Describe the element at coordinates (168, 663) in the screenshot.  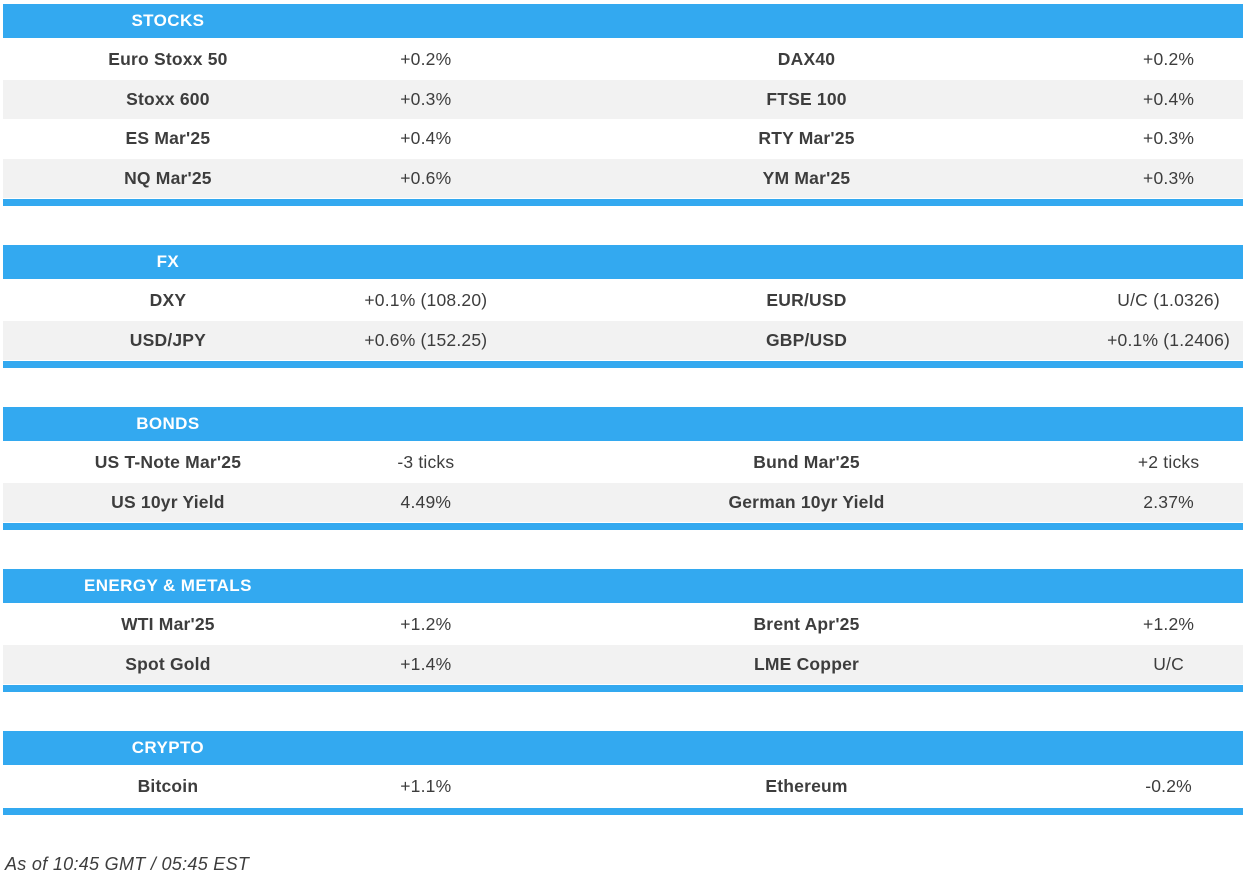
I see `instrument-name: Spot Gold` at that location.